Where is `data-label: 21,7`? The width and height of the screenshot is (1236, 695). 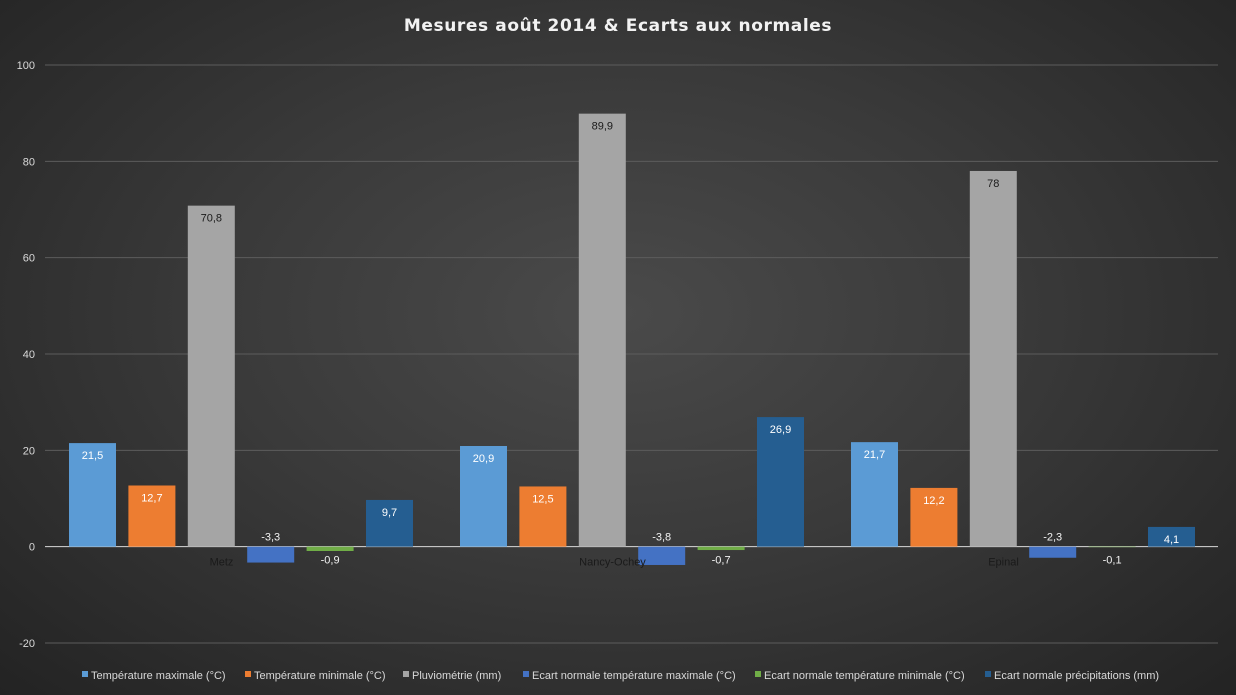
data-label: 21,7 is located at coordinates (874, 455).